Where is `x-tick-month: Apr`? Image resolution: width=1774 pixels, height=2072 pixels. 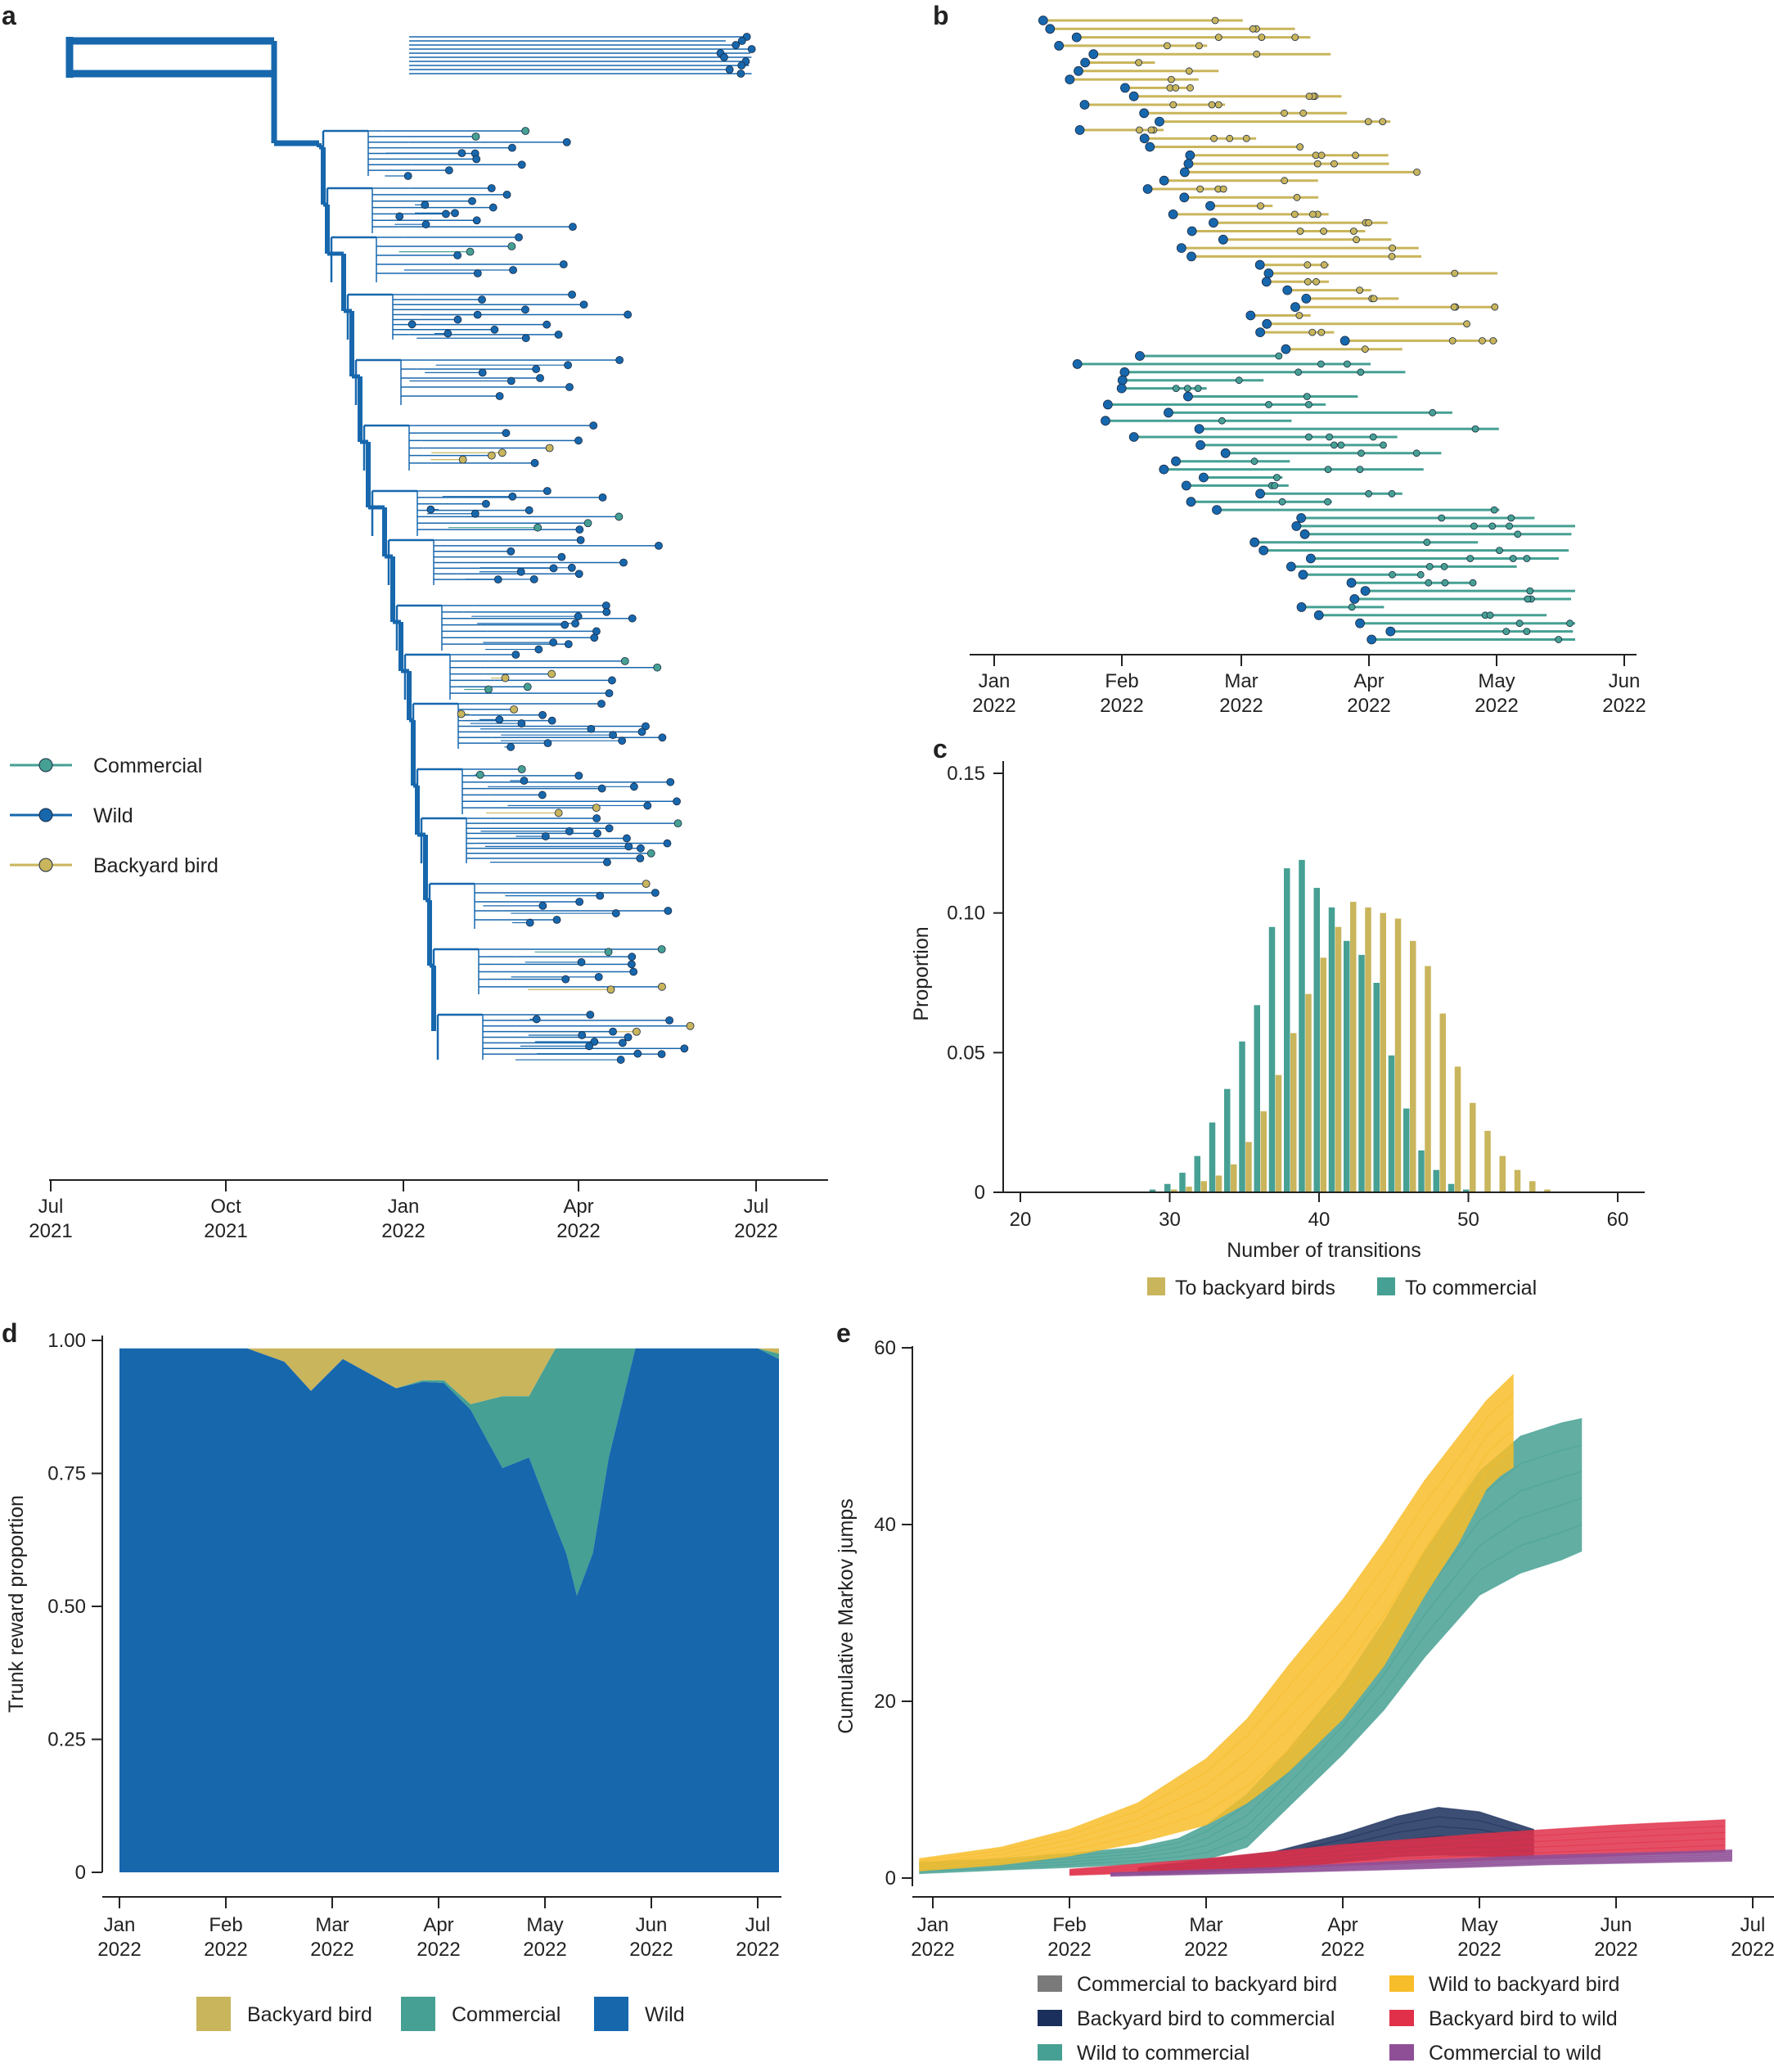
x-tick-month: Apr is located at coordinates (438, 1925).